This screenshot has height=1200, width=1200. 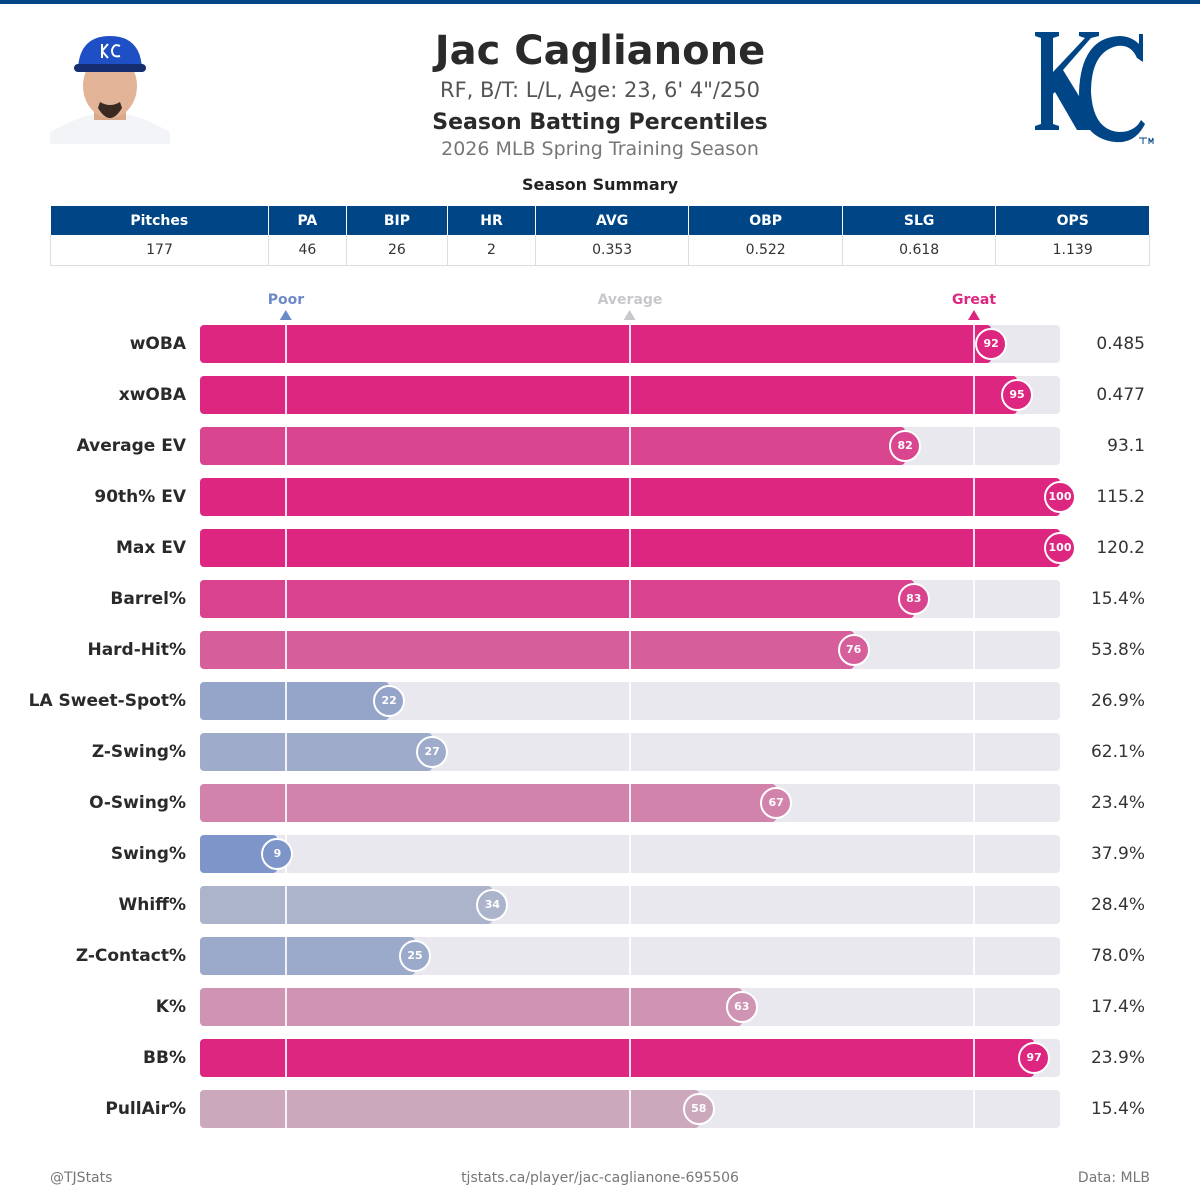 I want to click on marker-great: Great, so click(x=974, y=306).